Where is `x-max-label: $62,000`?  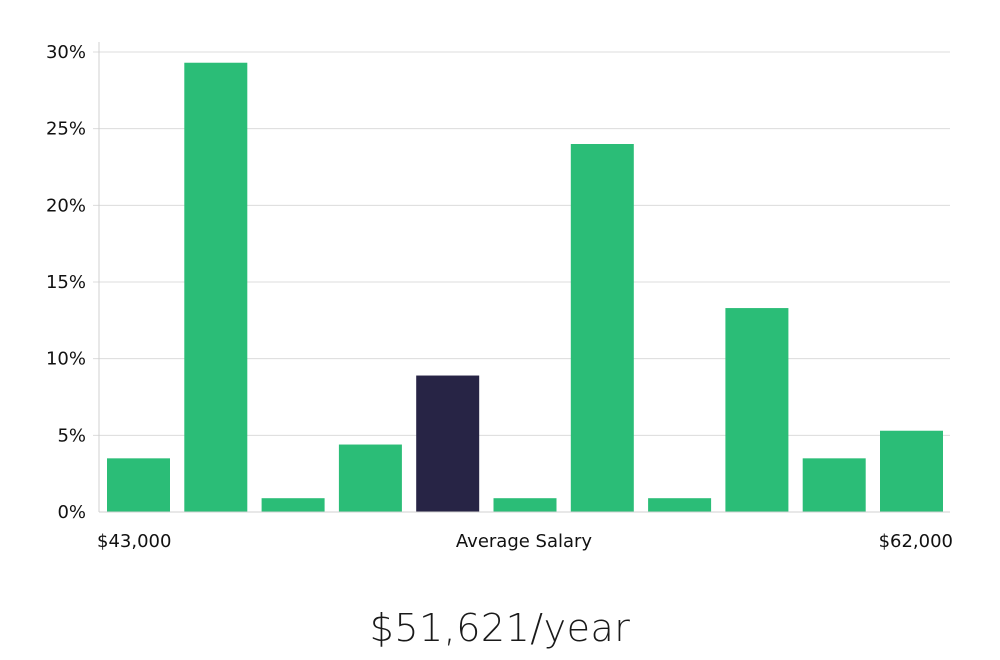 x-max-label: $62,000 is located at coordinates (916, 541).